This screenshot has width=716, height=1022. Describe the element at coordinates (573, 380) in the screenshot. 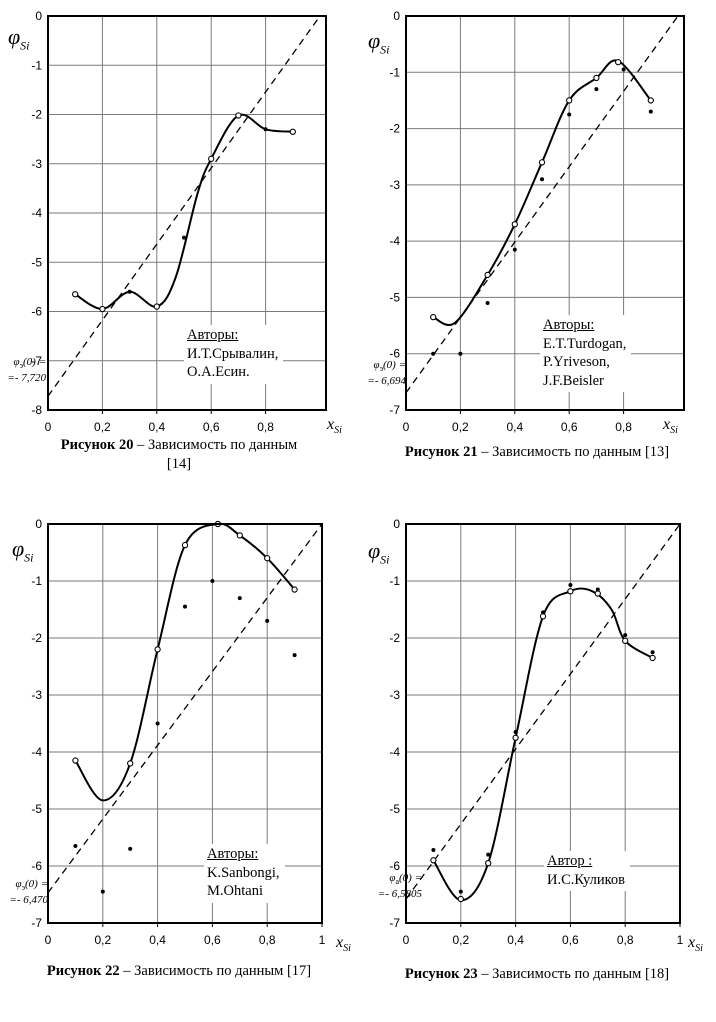

I see `author-name: J.F.Beisler` at that location.